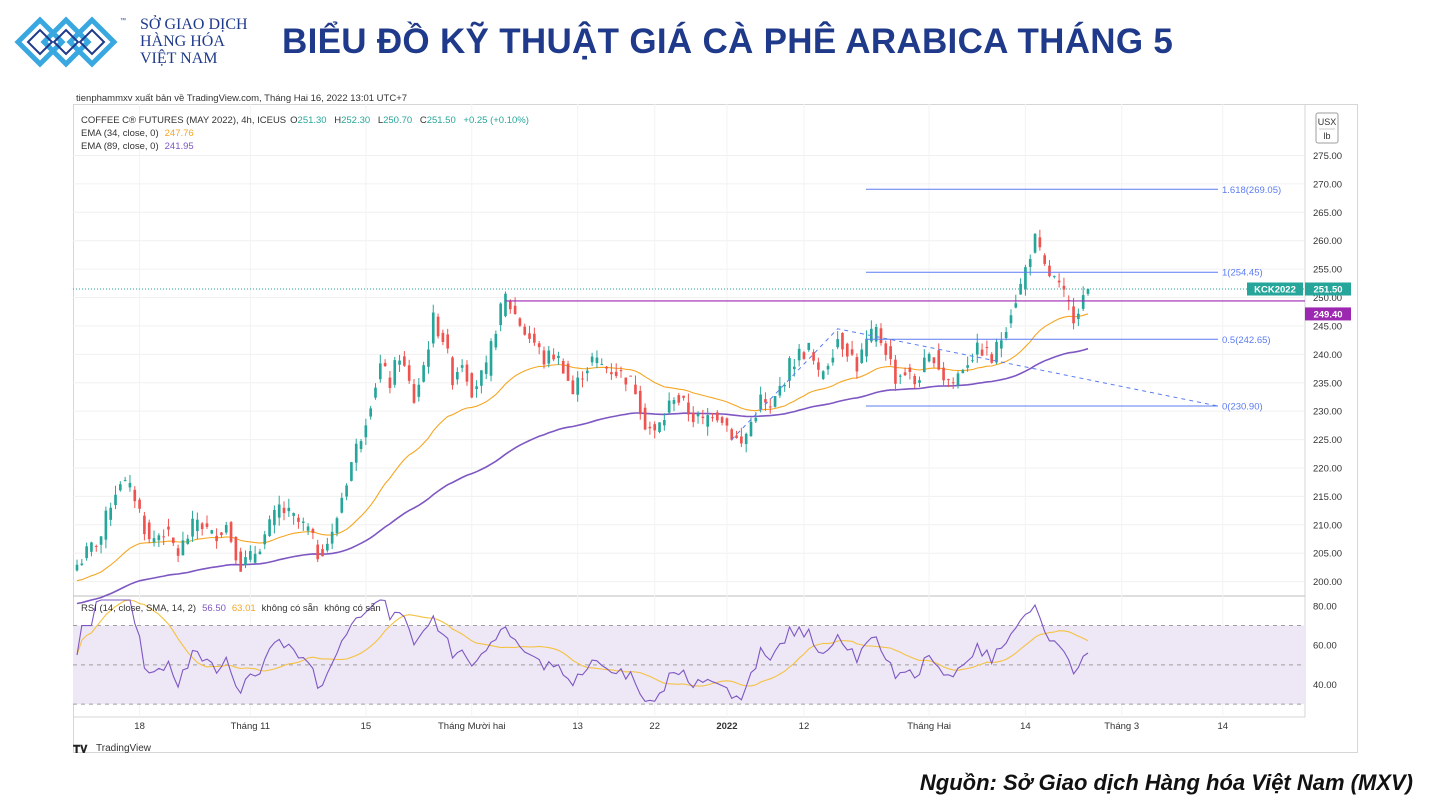 Image resolution: width=1429 pixels, height=804 pixels. What do you see at coordinates (1242, 273) in the screenshot?
I see `fib-level-label: 1(254.45)` at bounding box center [1242, 273].